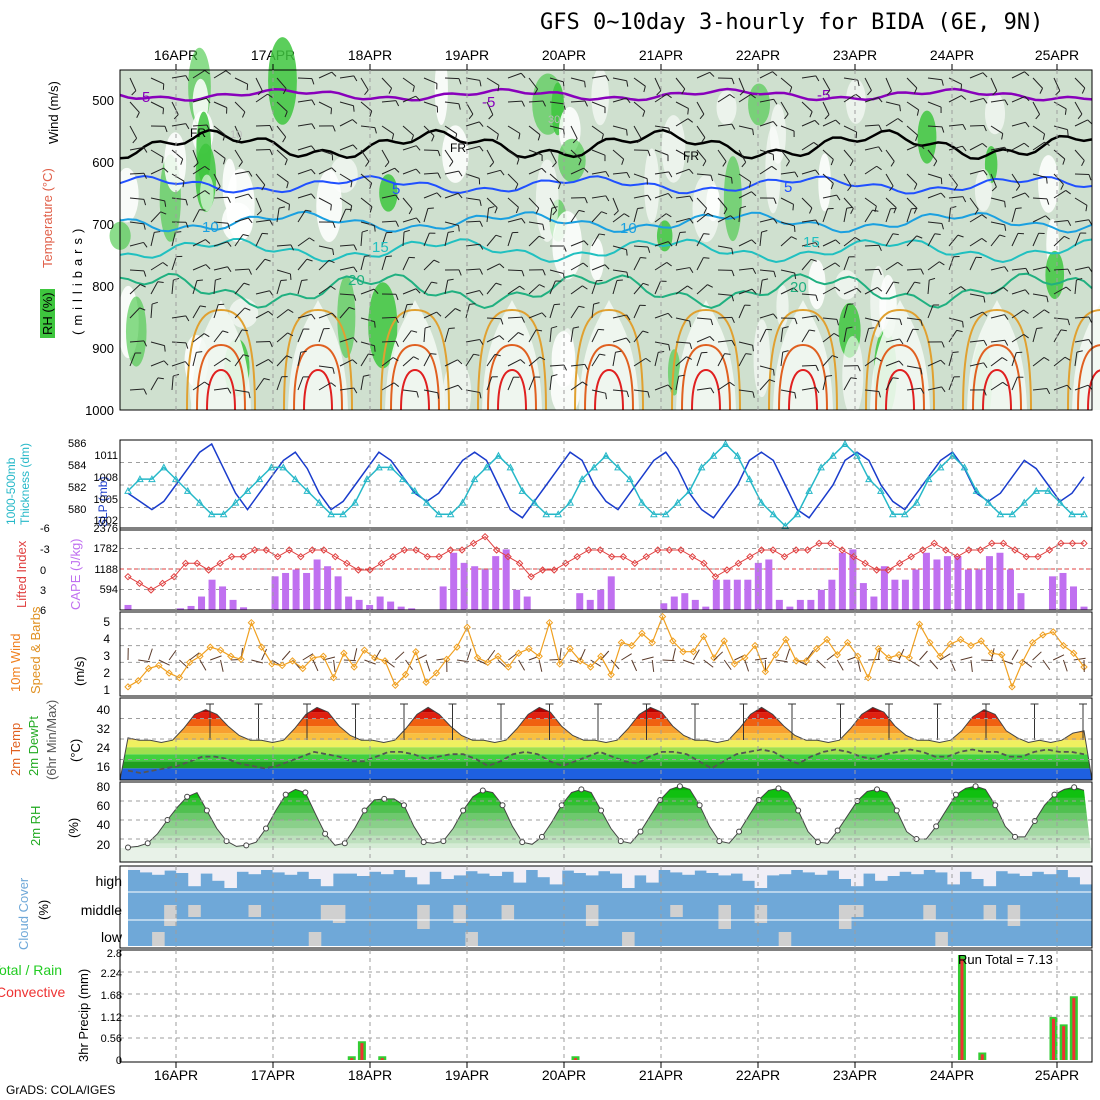  What do you see at coordinates (370, 55) in the screenshot?
I see `date-label-top: 18APR` at bounding box center [370, 55].